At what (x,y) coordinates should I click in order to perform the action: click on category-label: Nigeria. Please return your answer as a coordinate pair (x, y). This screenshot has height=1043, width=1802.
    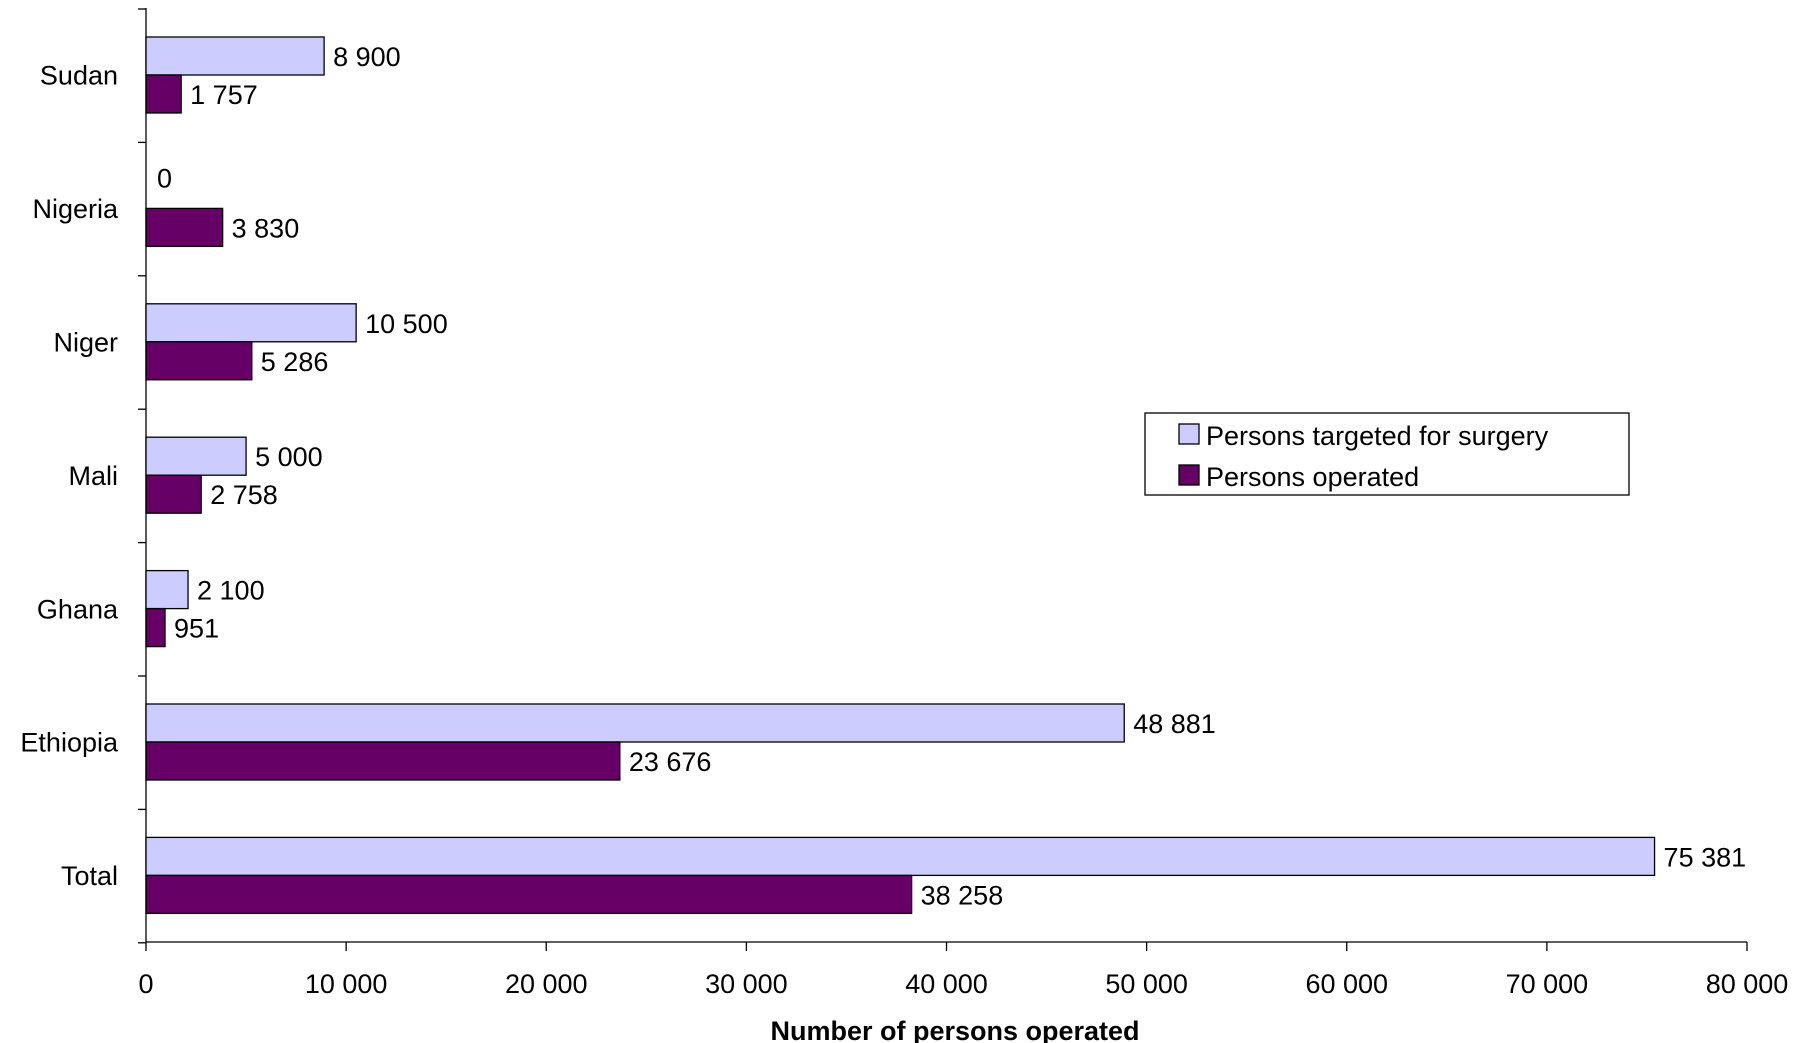
    Looking at the image, I should click on (75, 209).